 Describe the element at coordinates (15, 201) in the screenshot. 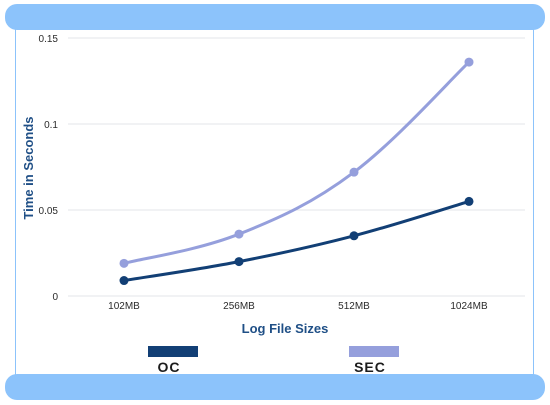

I see `left-frame-line` at that location.